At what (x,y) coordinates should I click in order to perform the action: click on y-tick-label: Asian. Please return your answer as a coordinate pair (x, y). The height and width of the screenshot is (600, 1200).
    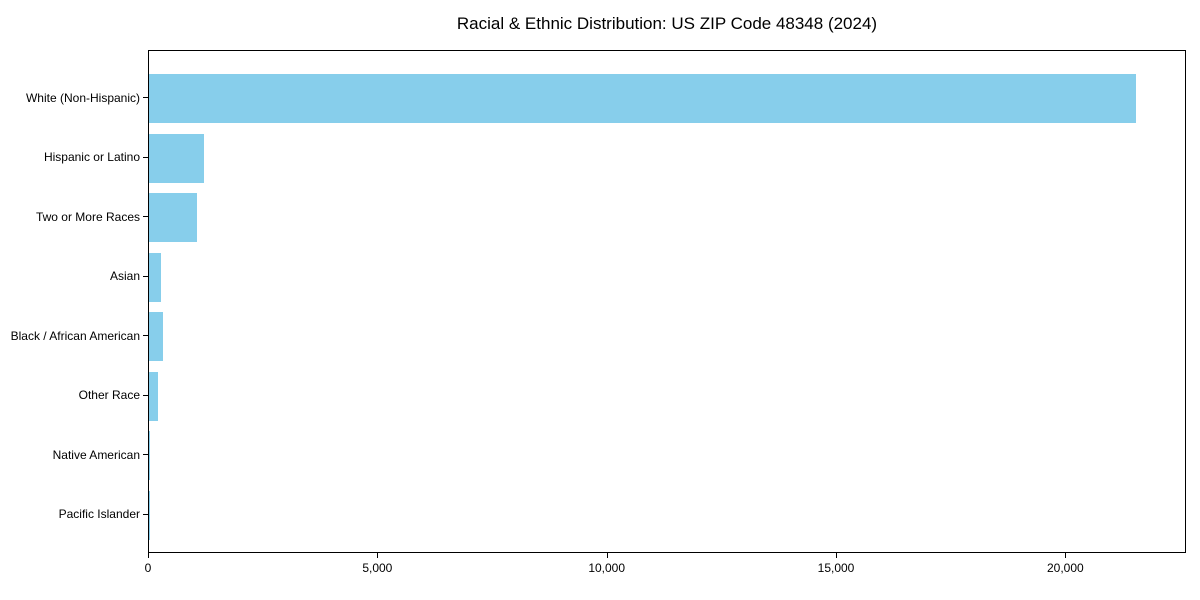
    Looking at the image, I should click on (124, 276).